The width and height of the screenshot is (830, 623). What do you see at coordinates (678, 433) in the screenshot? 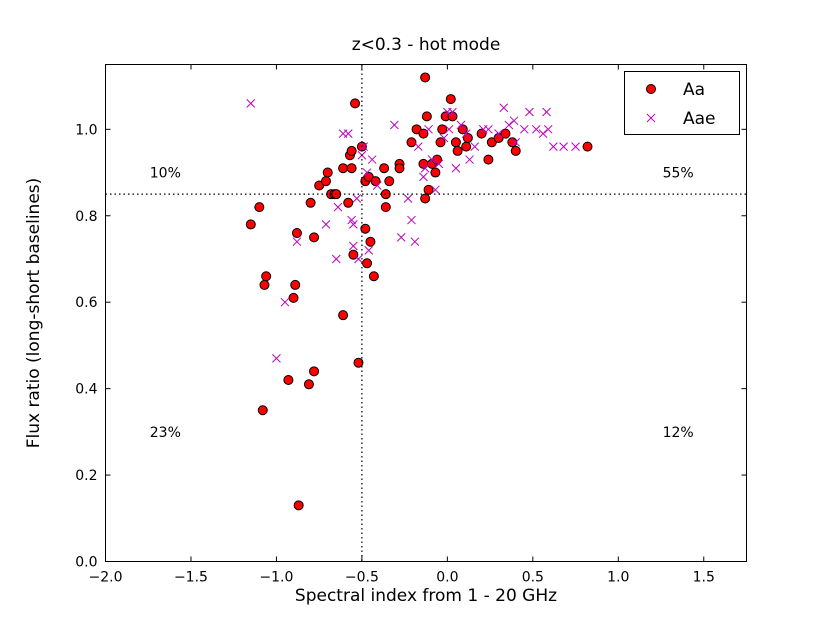
I see `quadrant-percentage-label: 12%` at bounding box center [678, 433].